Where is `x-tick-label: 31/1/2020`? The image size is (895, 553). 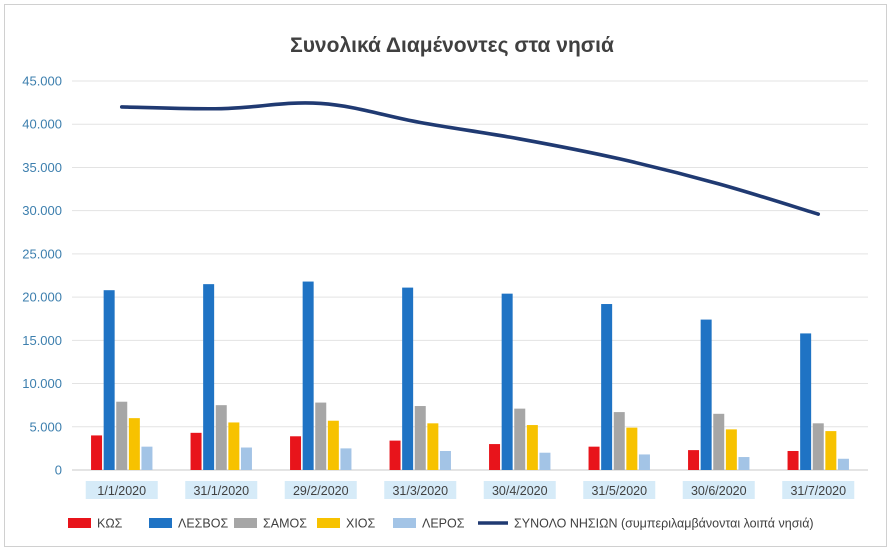
x-tick-label: 31/1/2020 is located at coordinates (221, 491).